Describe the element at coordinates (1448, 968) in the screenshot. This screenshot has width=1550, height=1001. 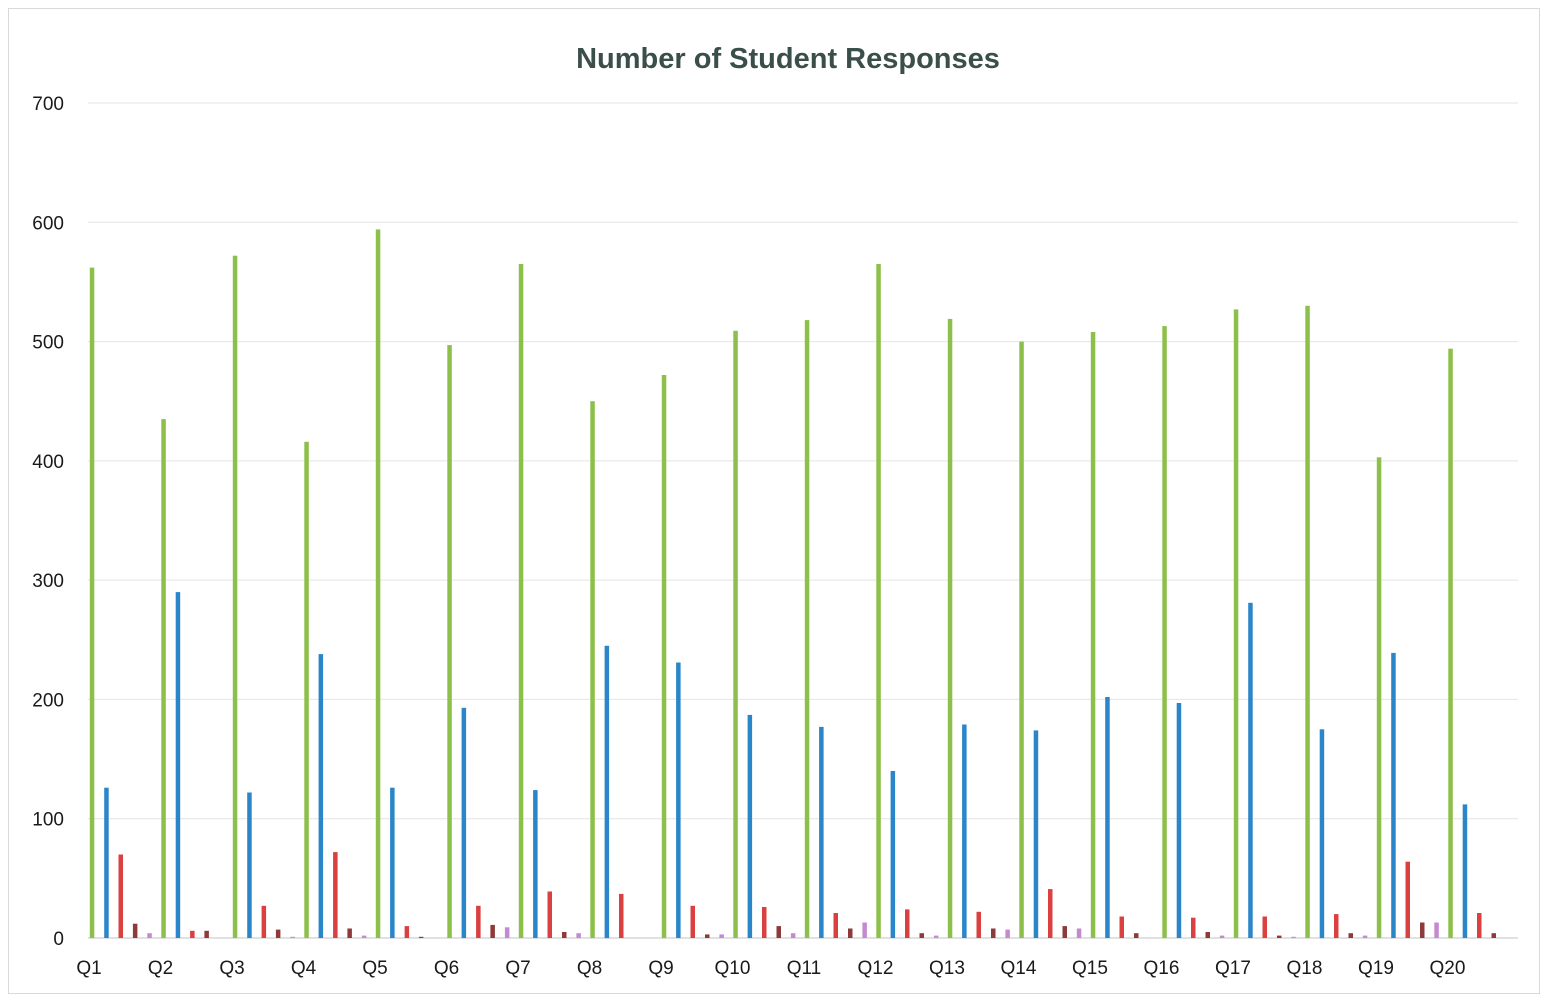
I see `x-tick-label: Q20` at that location.